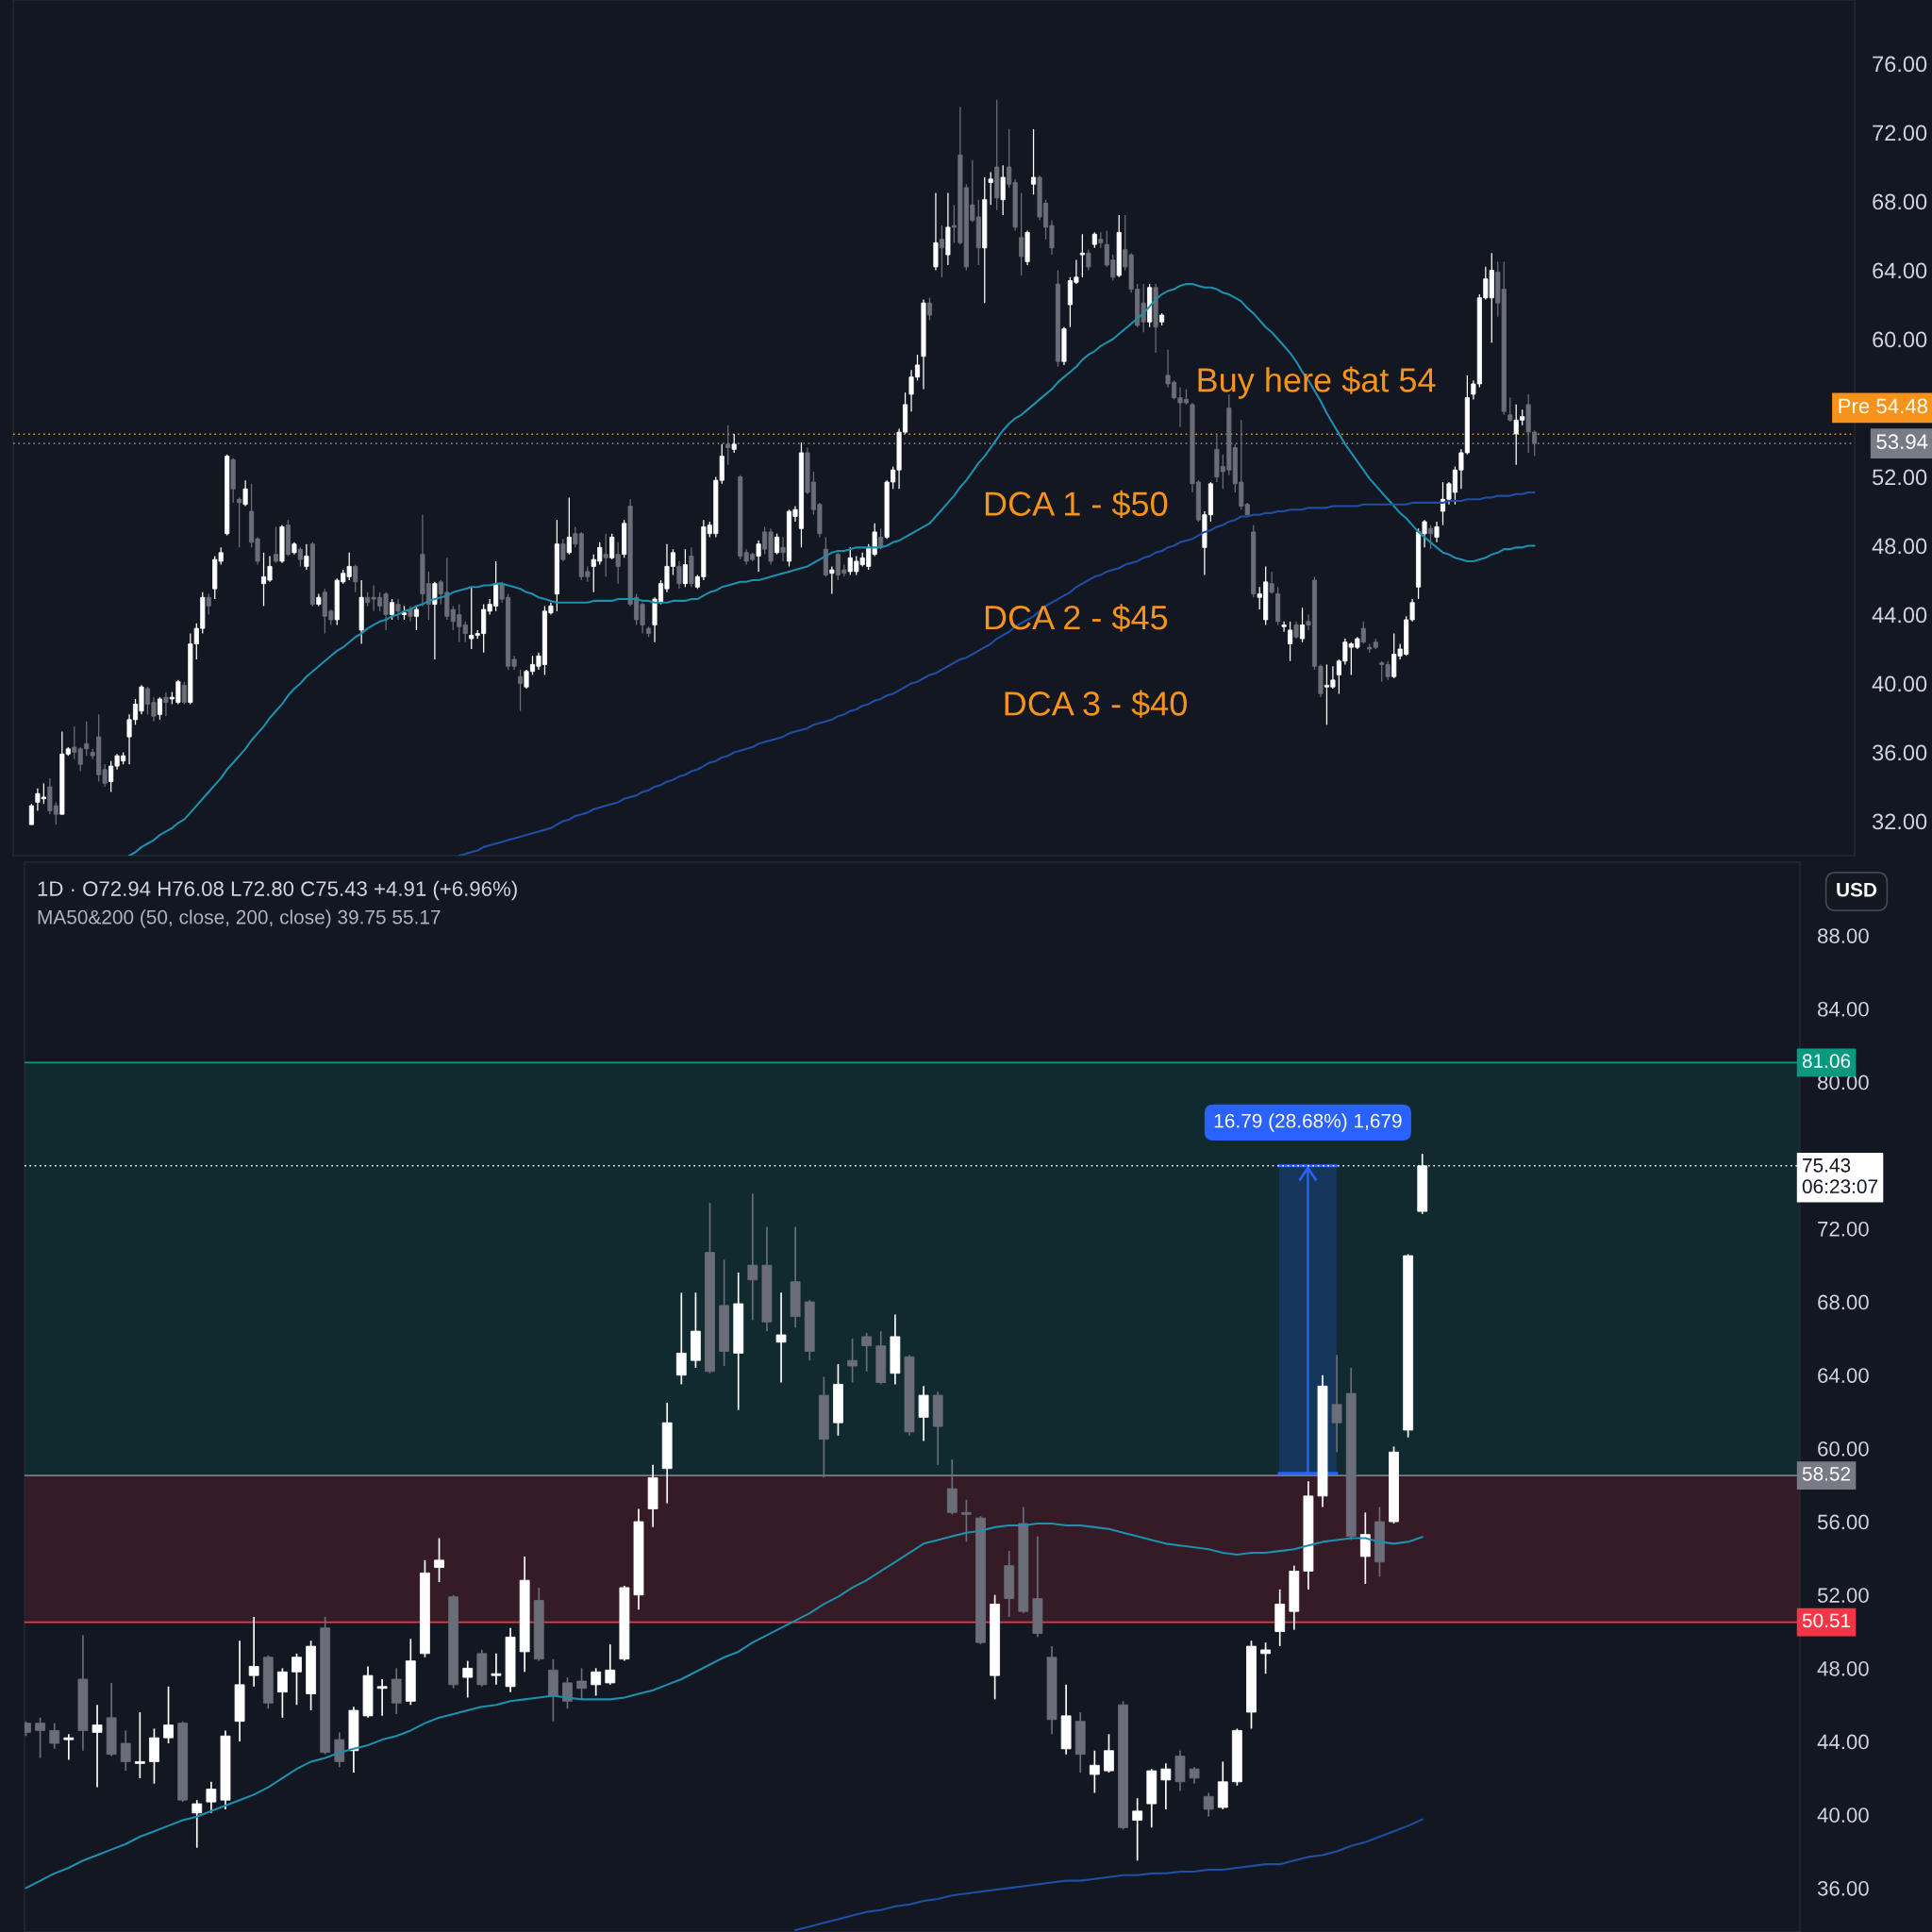  Describe the element at coordinates (1902, 442) in the screenshot. I see `ref-line-label: 53.94` at that location.